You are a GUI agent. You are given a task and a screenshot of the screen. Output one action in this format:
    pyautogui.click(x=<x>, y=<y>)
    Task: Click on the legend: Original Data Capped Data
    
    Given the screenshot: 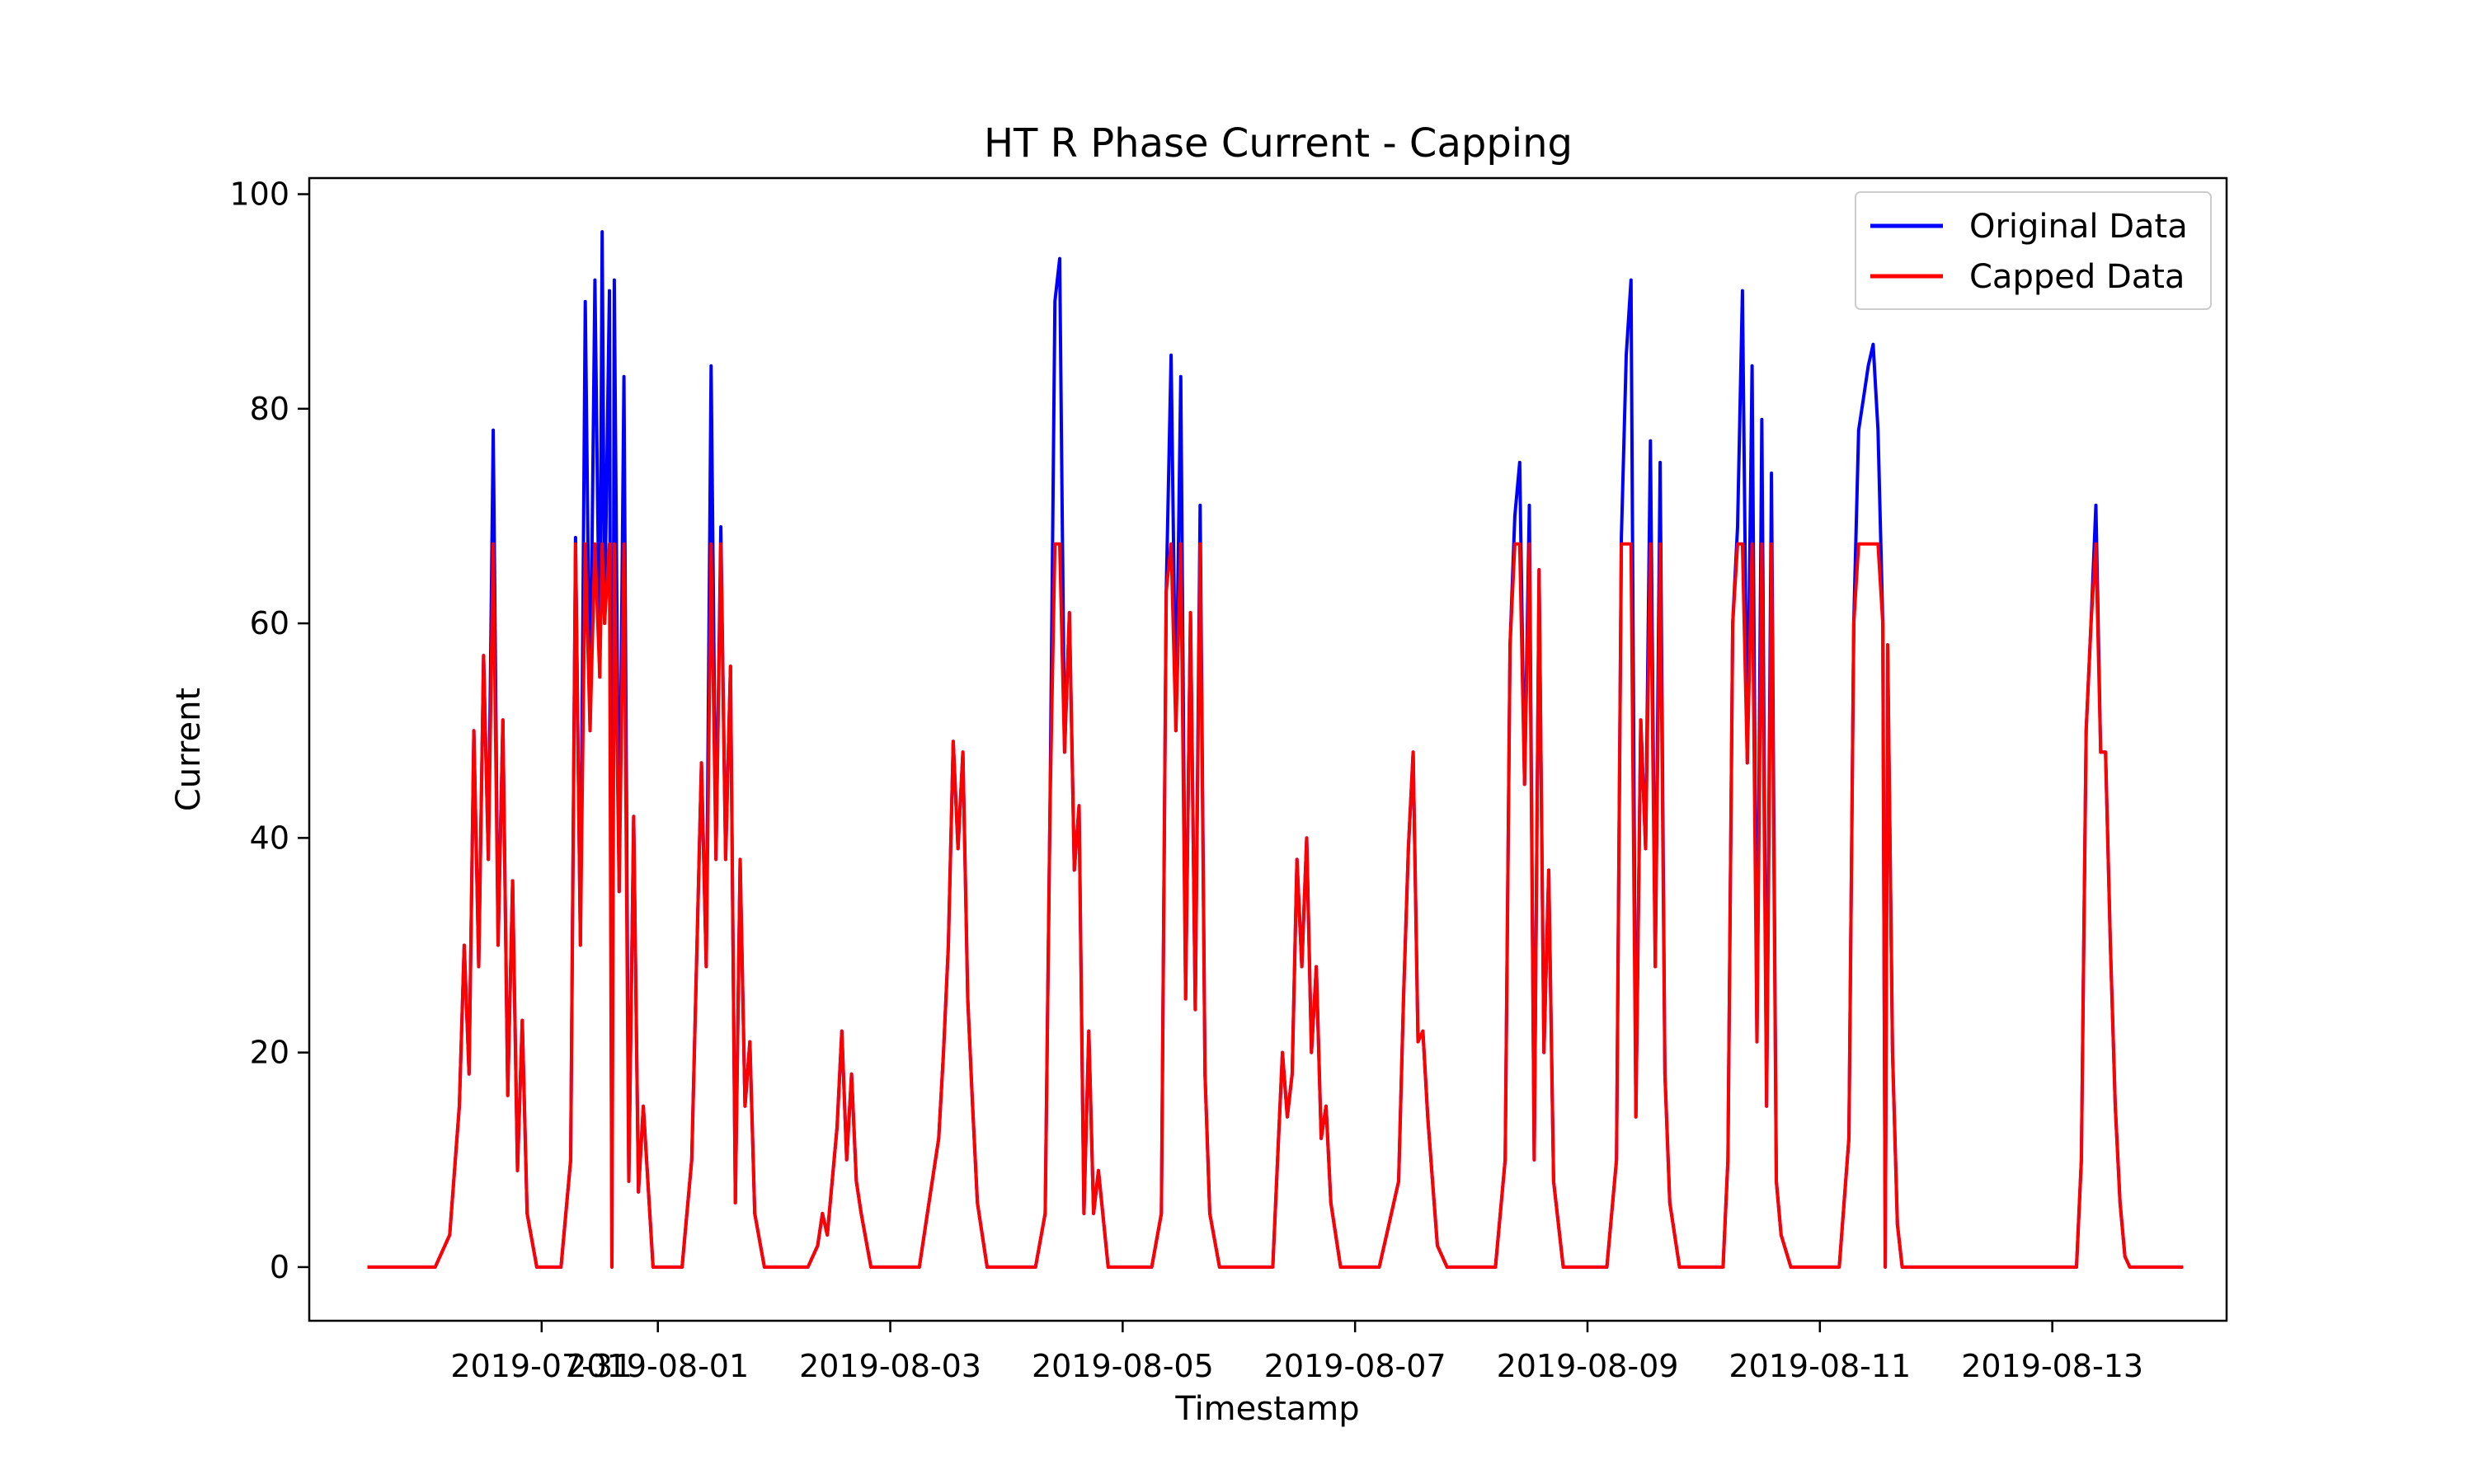 What is the action you would take?
    pyautogui.click(x=2033, y=251)
    